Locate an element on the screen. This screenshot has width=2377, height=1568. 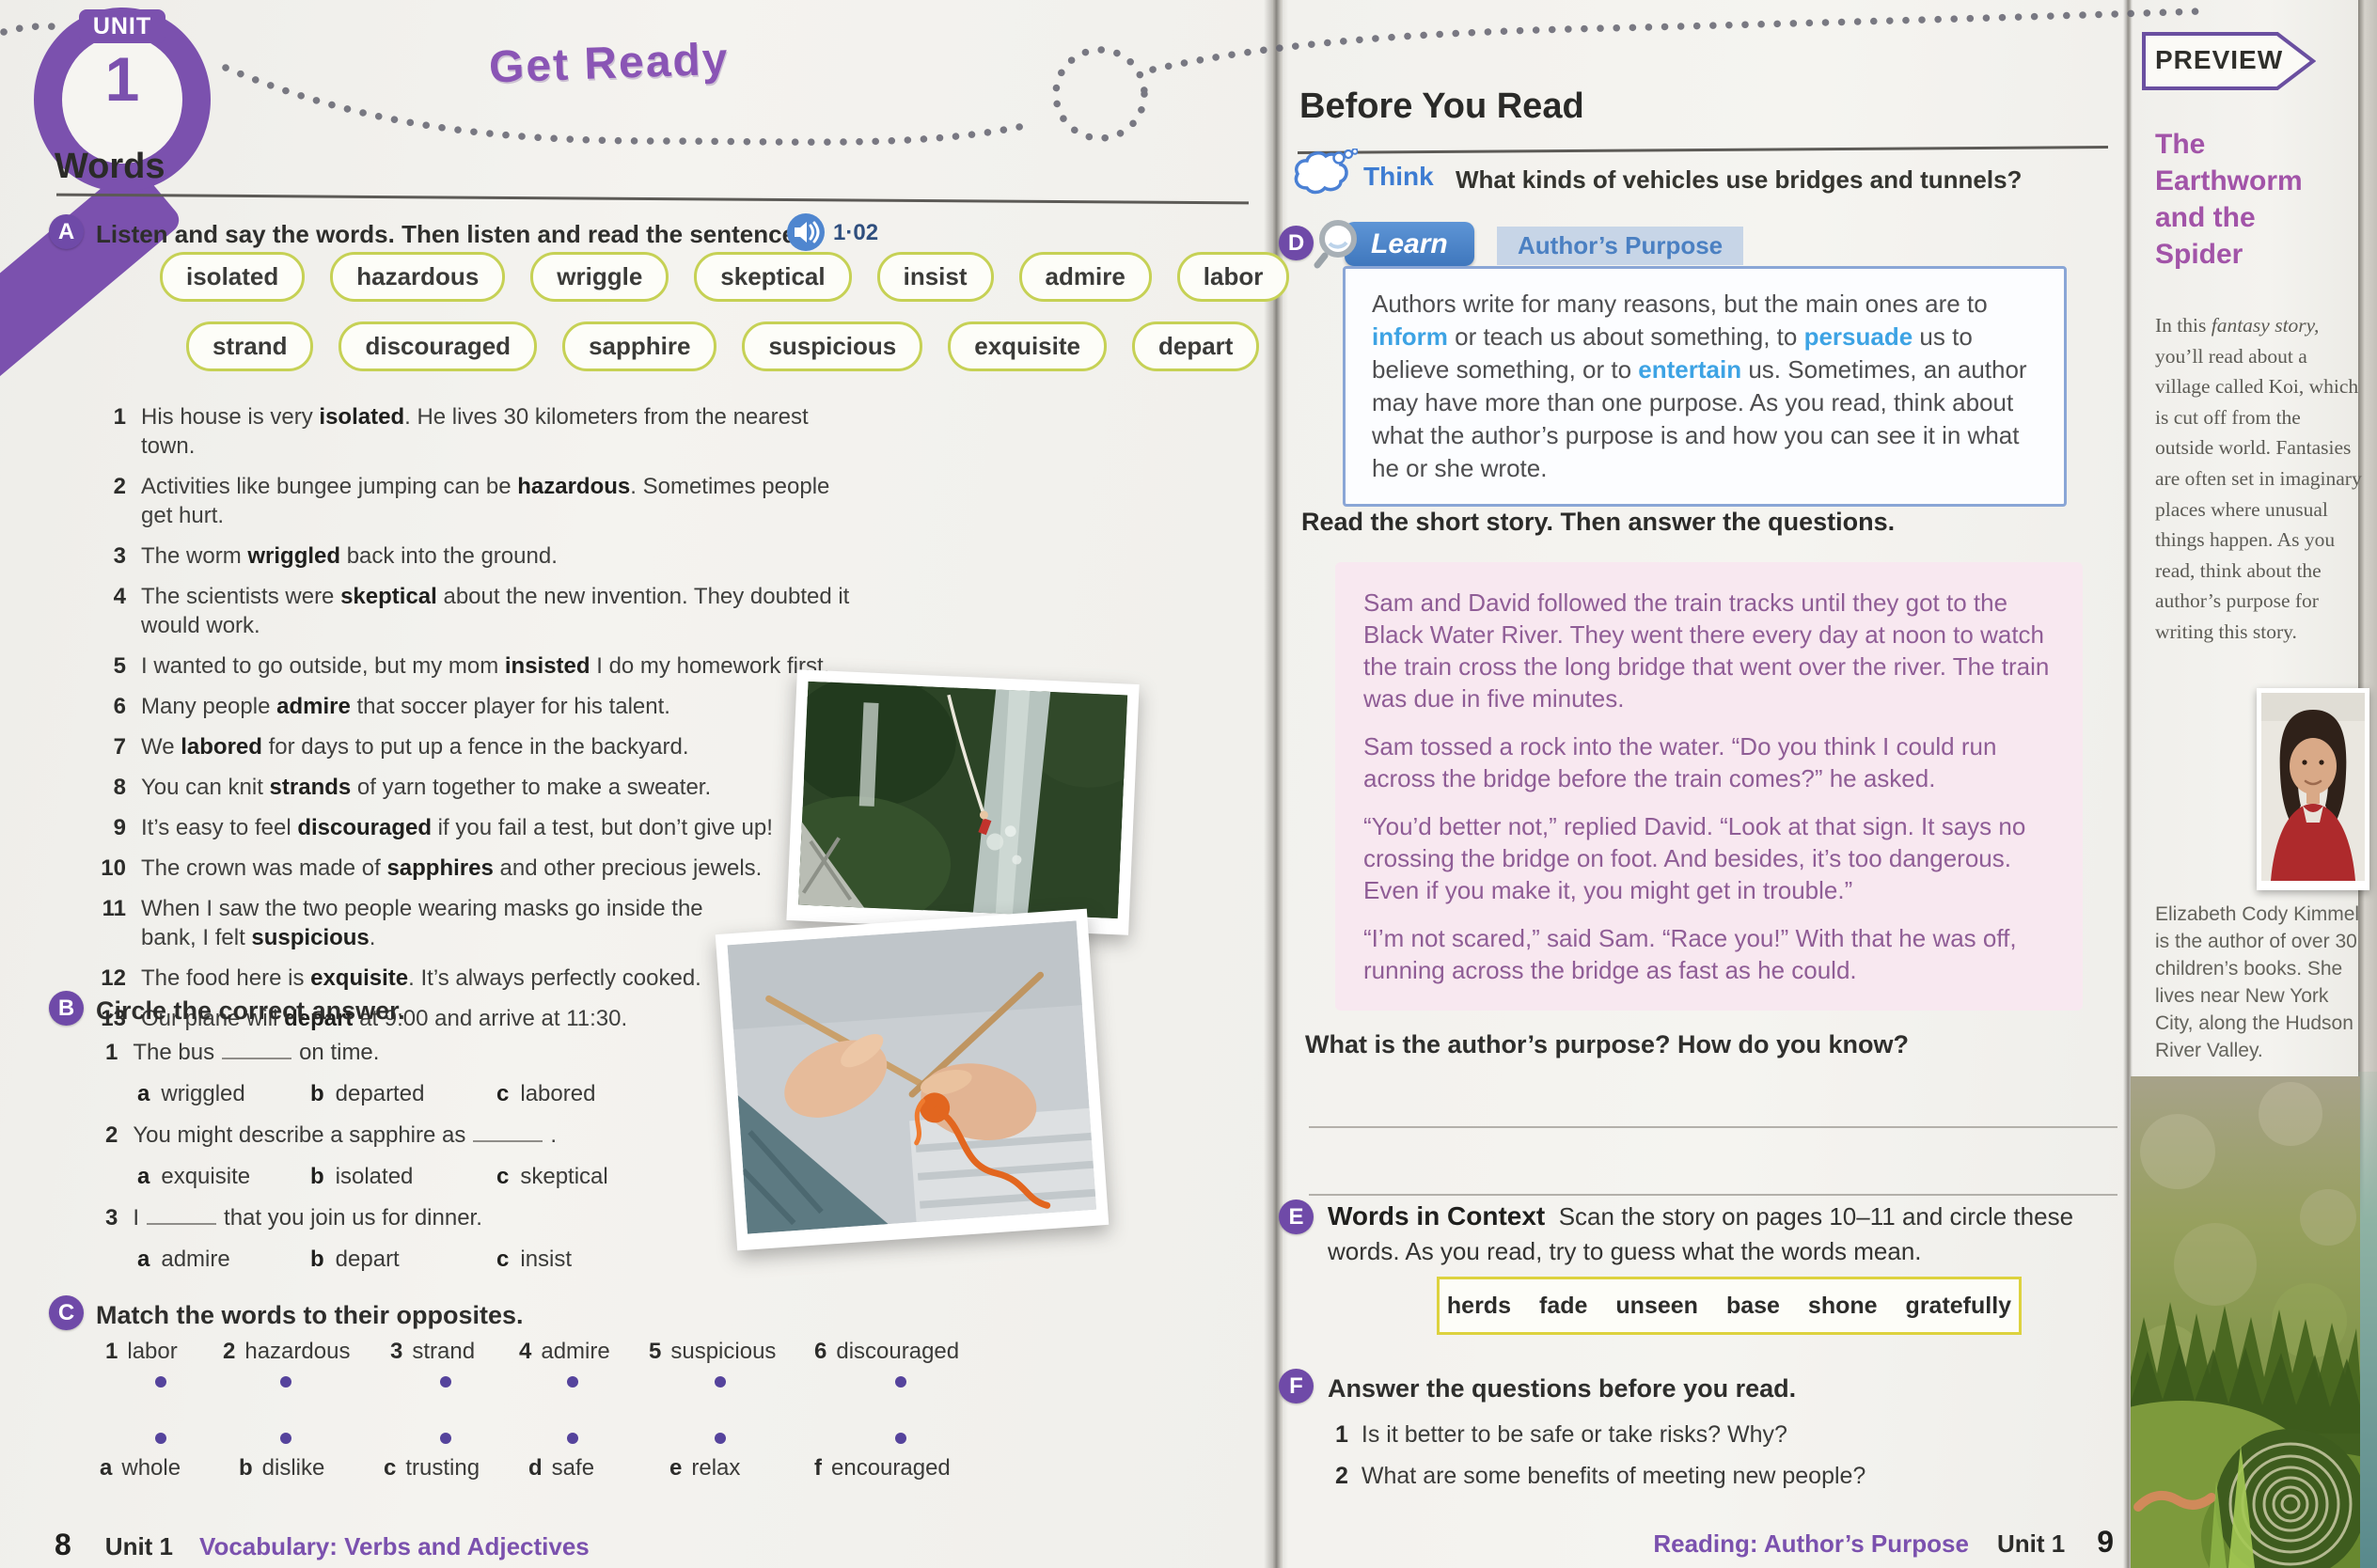
keyword-entertain: entertain is located at coordinates (1690, 369).